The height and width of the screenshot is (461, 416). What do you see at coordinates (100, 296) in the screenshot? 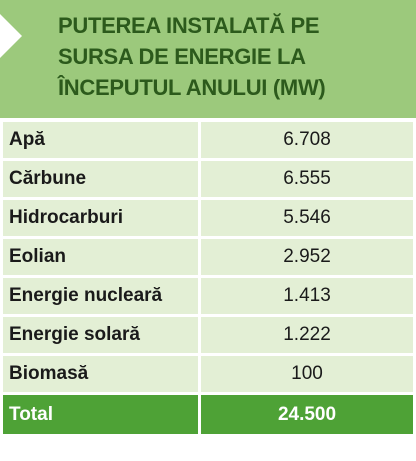
I see `source-label: Energie nucleară` at bounding box center [100, 296].